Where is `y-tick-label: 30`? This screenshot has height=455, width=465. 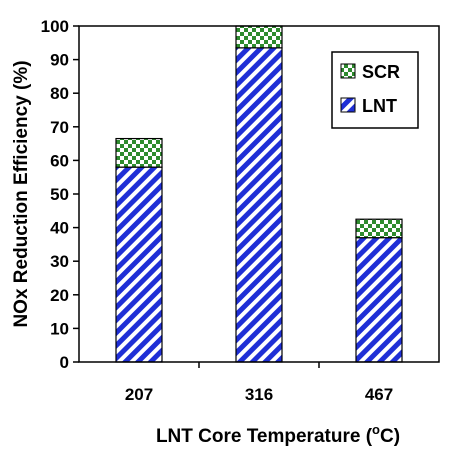 y-tick-label: 30 is located at coordinates (59, 261).